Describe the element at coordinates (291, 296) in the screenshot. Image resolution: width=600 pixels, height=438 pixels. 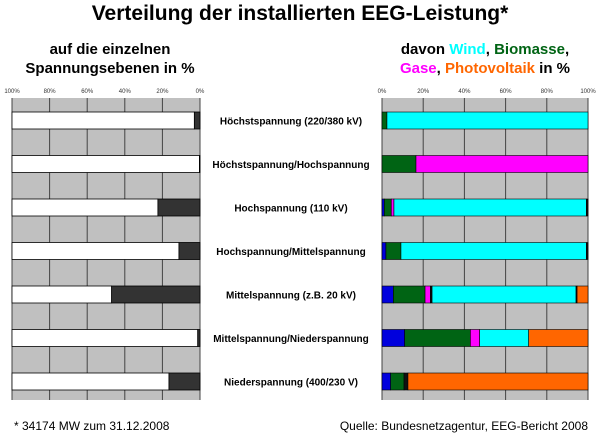
I see `category-label: Mittelspannung (z.B. 20 kV)` at that location.